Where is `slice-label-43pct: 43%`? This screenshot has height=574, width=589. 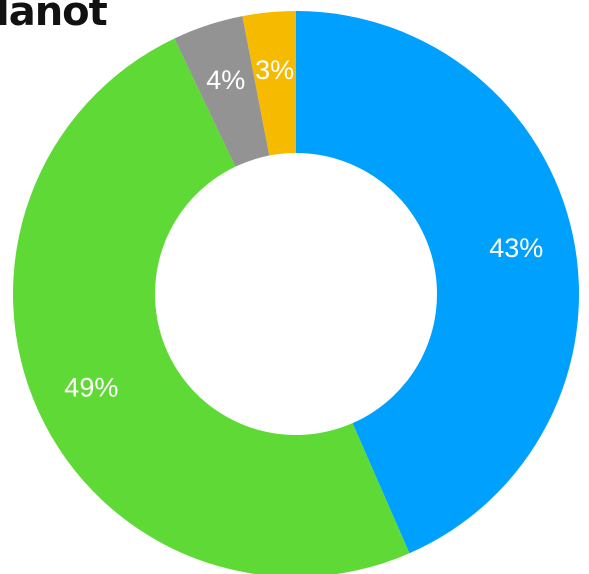
slice-label-43pct: 43% is located at coordinates (516, 248).